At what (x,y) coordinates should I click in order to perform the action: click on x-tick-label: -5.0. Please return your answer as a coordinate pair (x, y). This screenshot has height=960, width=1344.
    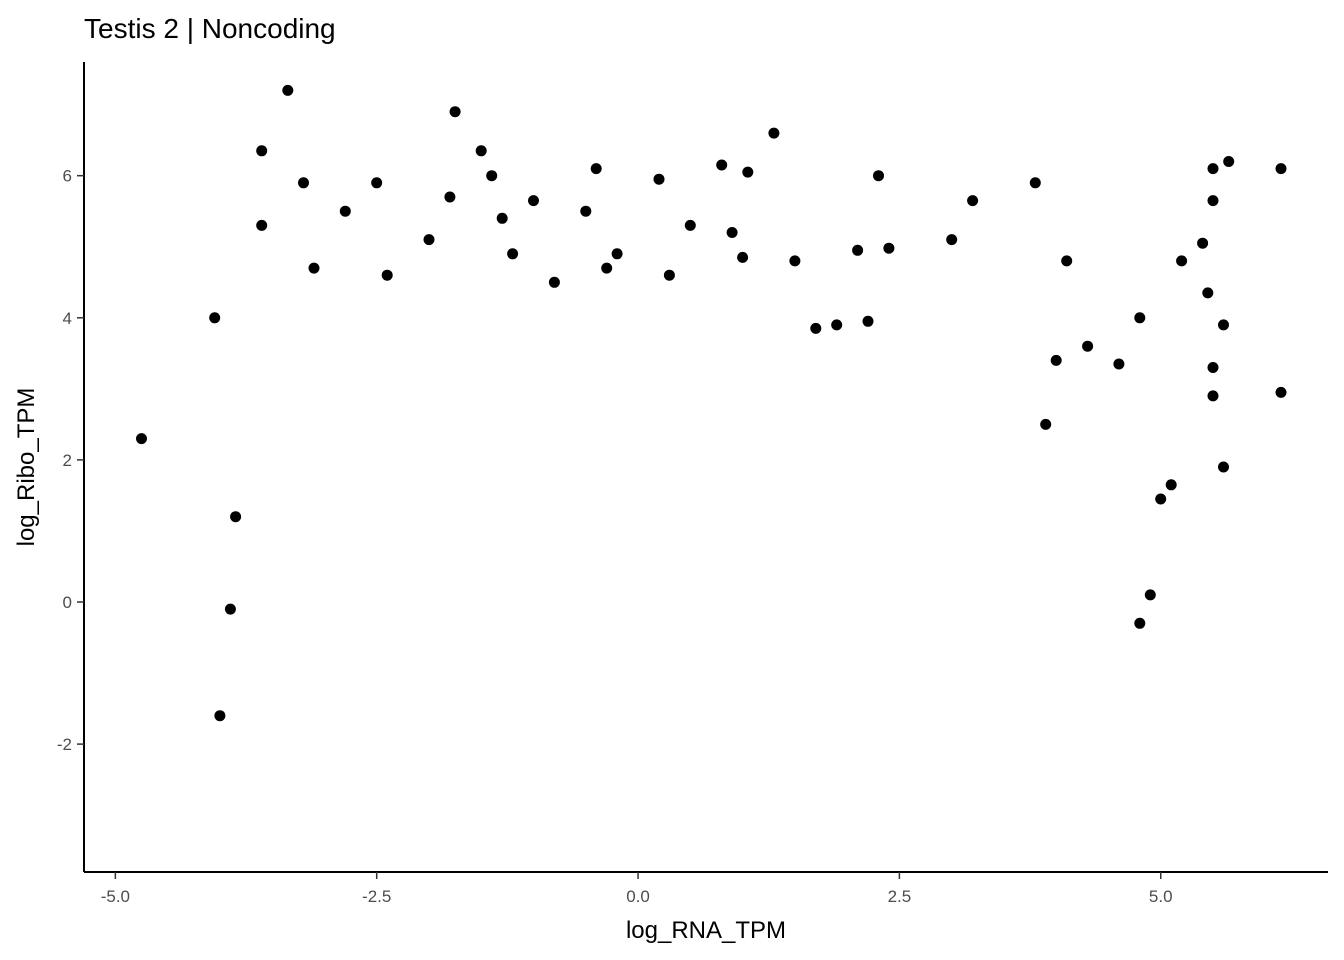
    Looking at the image, I should click on (115, 896).